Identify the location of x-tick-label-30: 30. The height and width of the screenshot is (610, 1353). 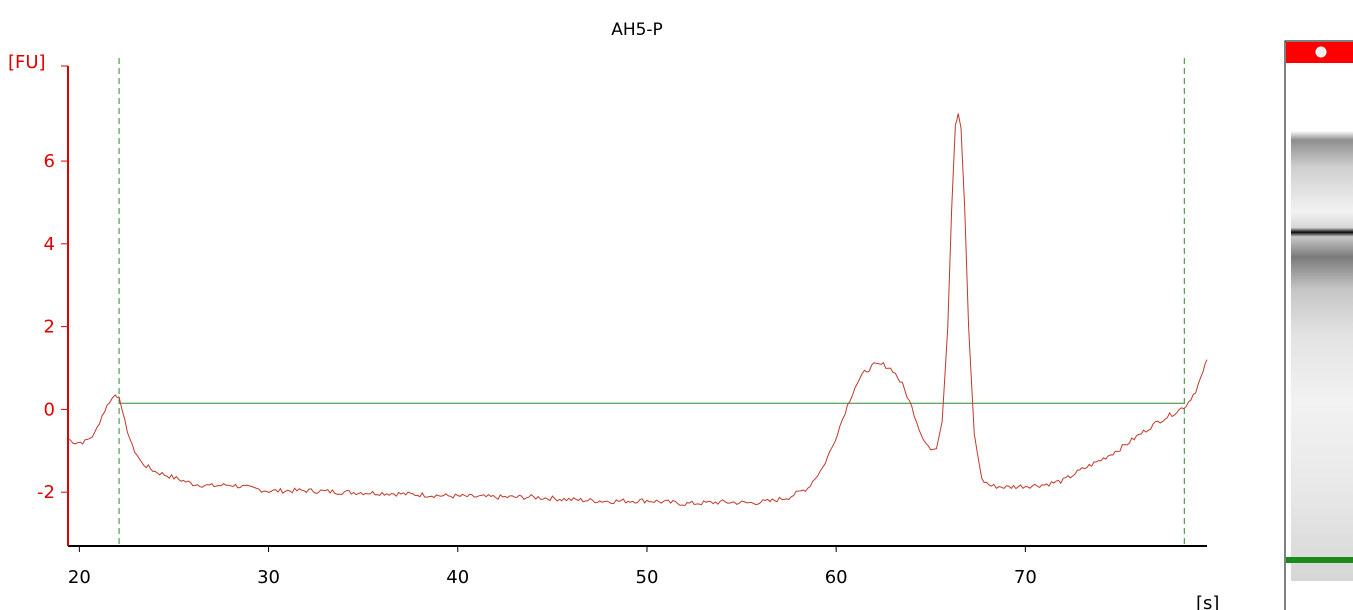
(268, 577).